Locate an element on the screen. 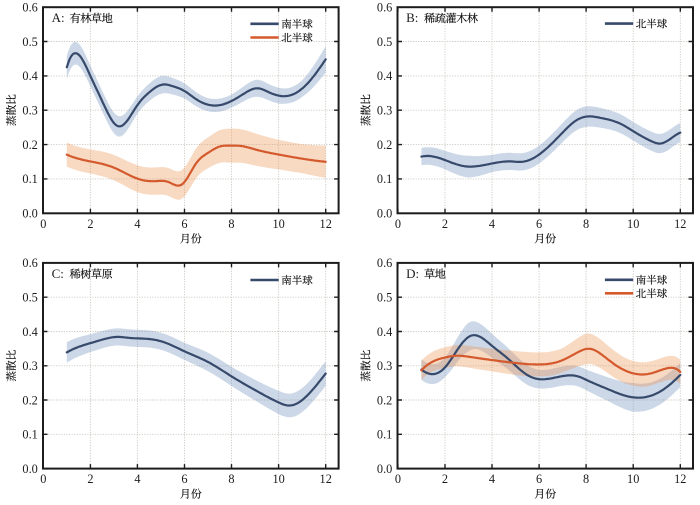  svg-text: B: is located at coordinates (412, 17).